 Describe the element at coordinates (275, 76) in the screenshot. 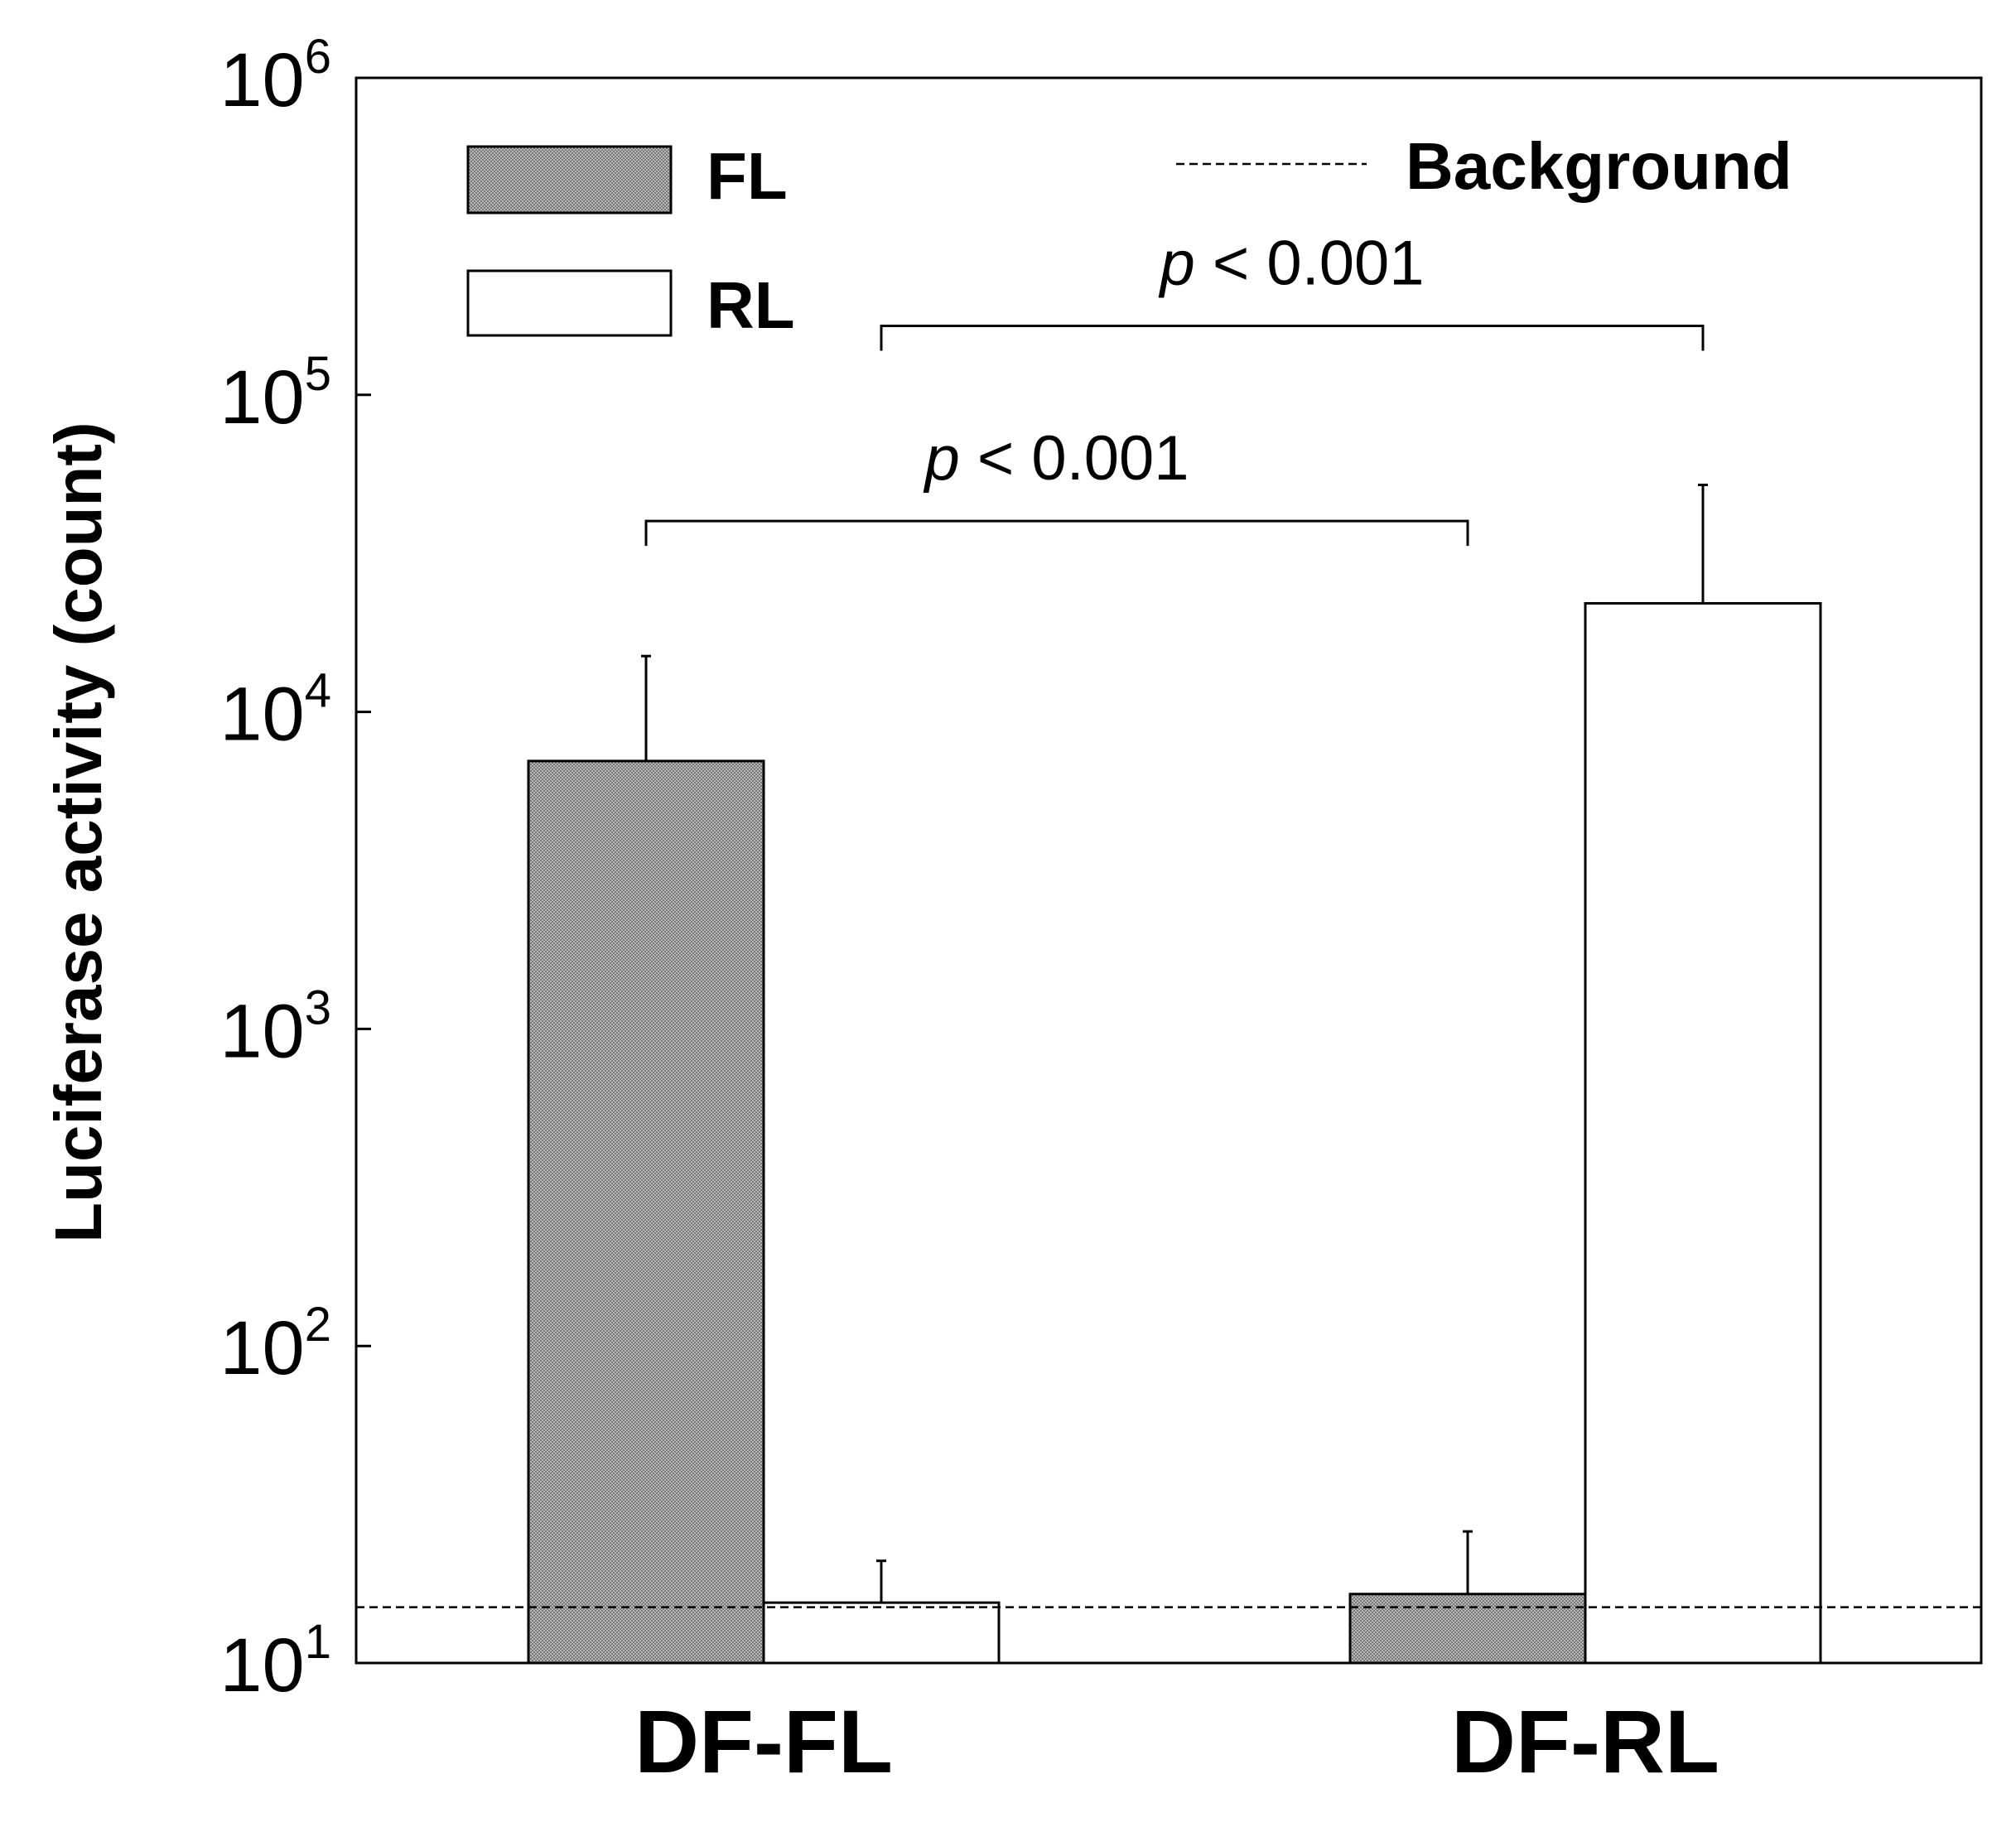

I see `y-tick-label: 10⁶` at that location.